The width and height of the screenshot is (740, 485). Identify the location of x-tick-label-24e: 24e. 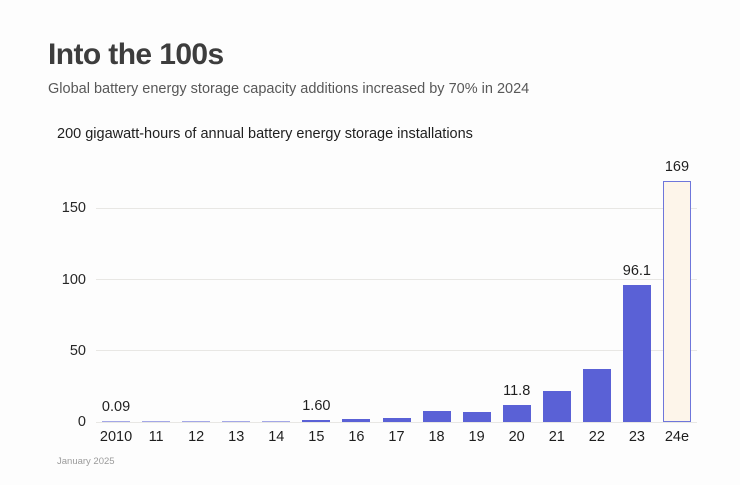
(677, 437).